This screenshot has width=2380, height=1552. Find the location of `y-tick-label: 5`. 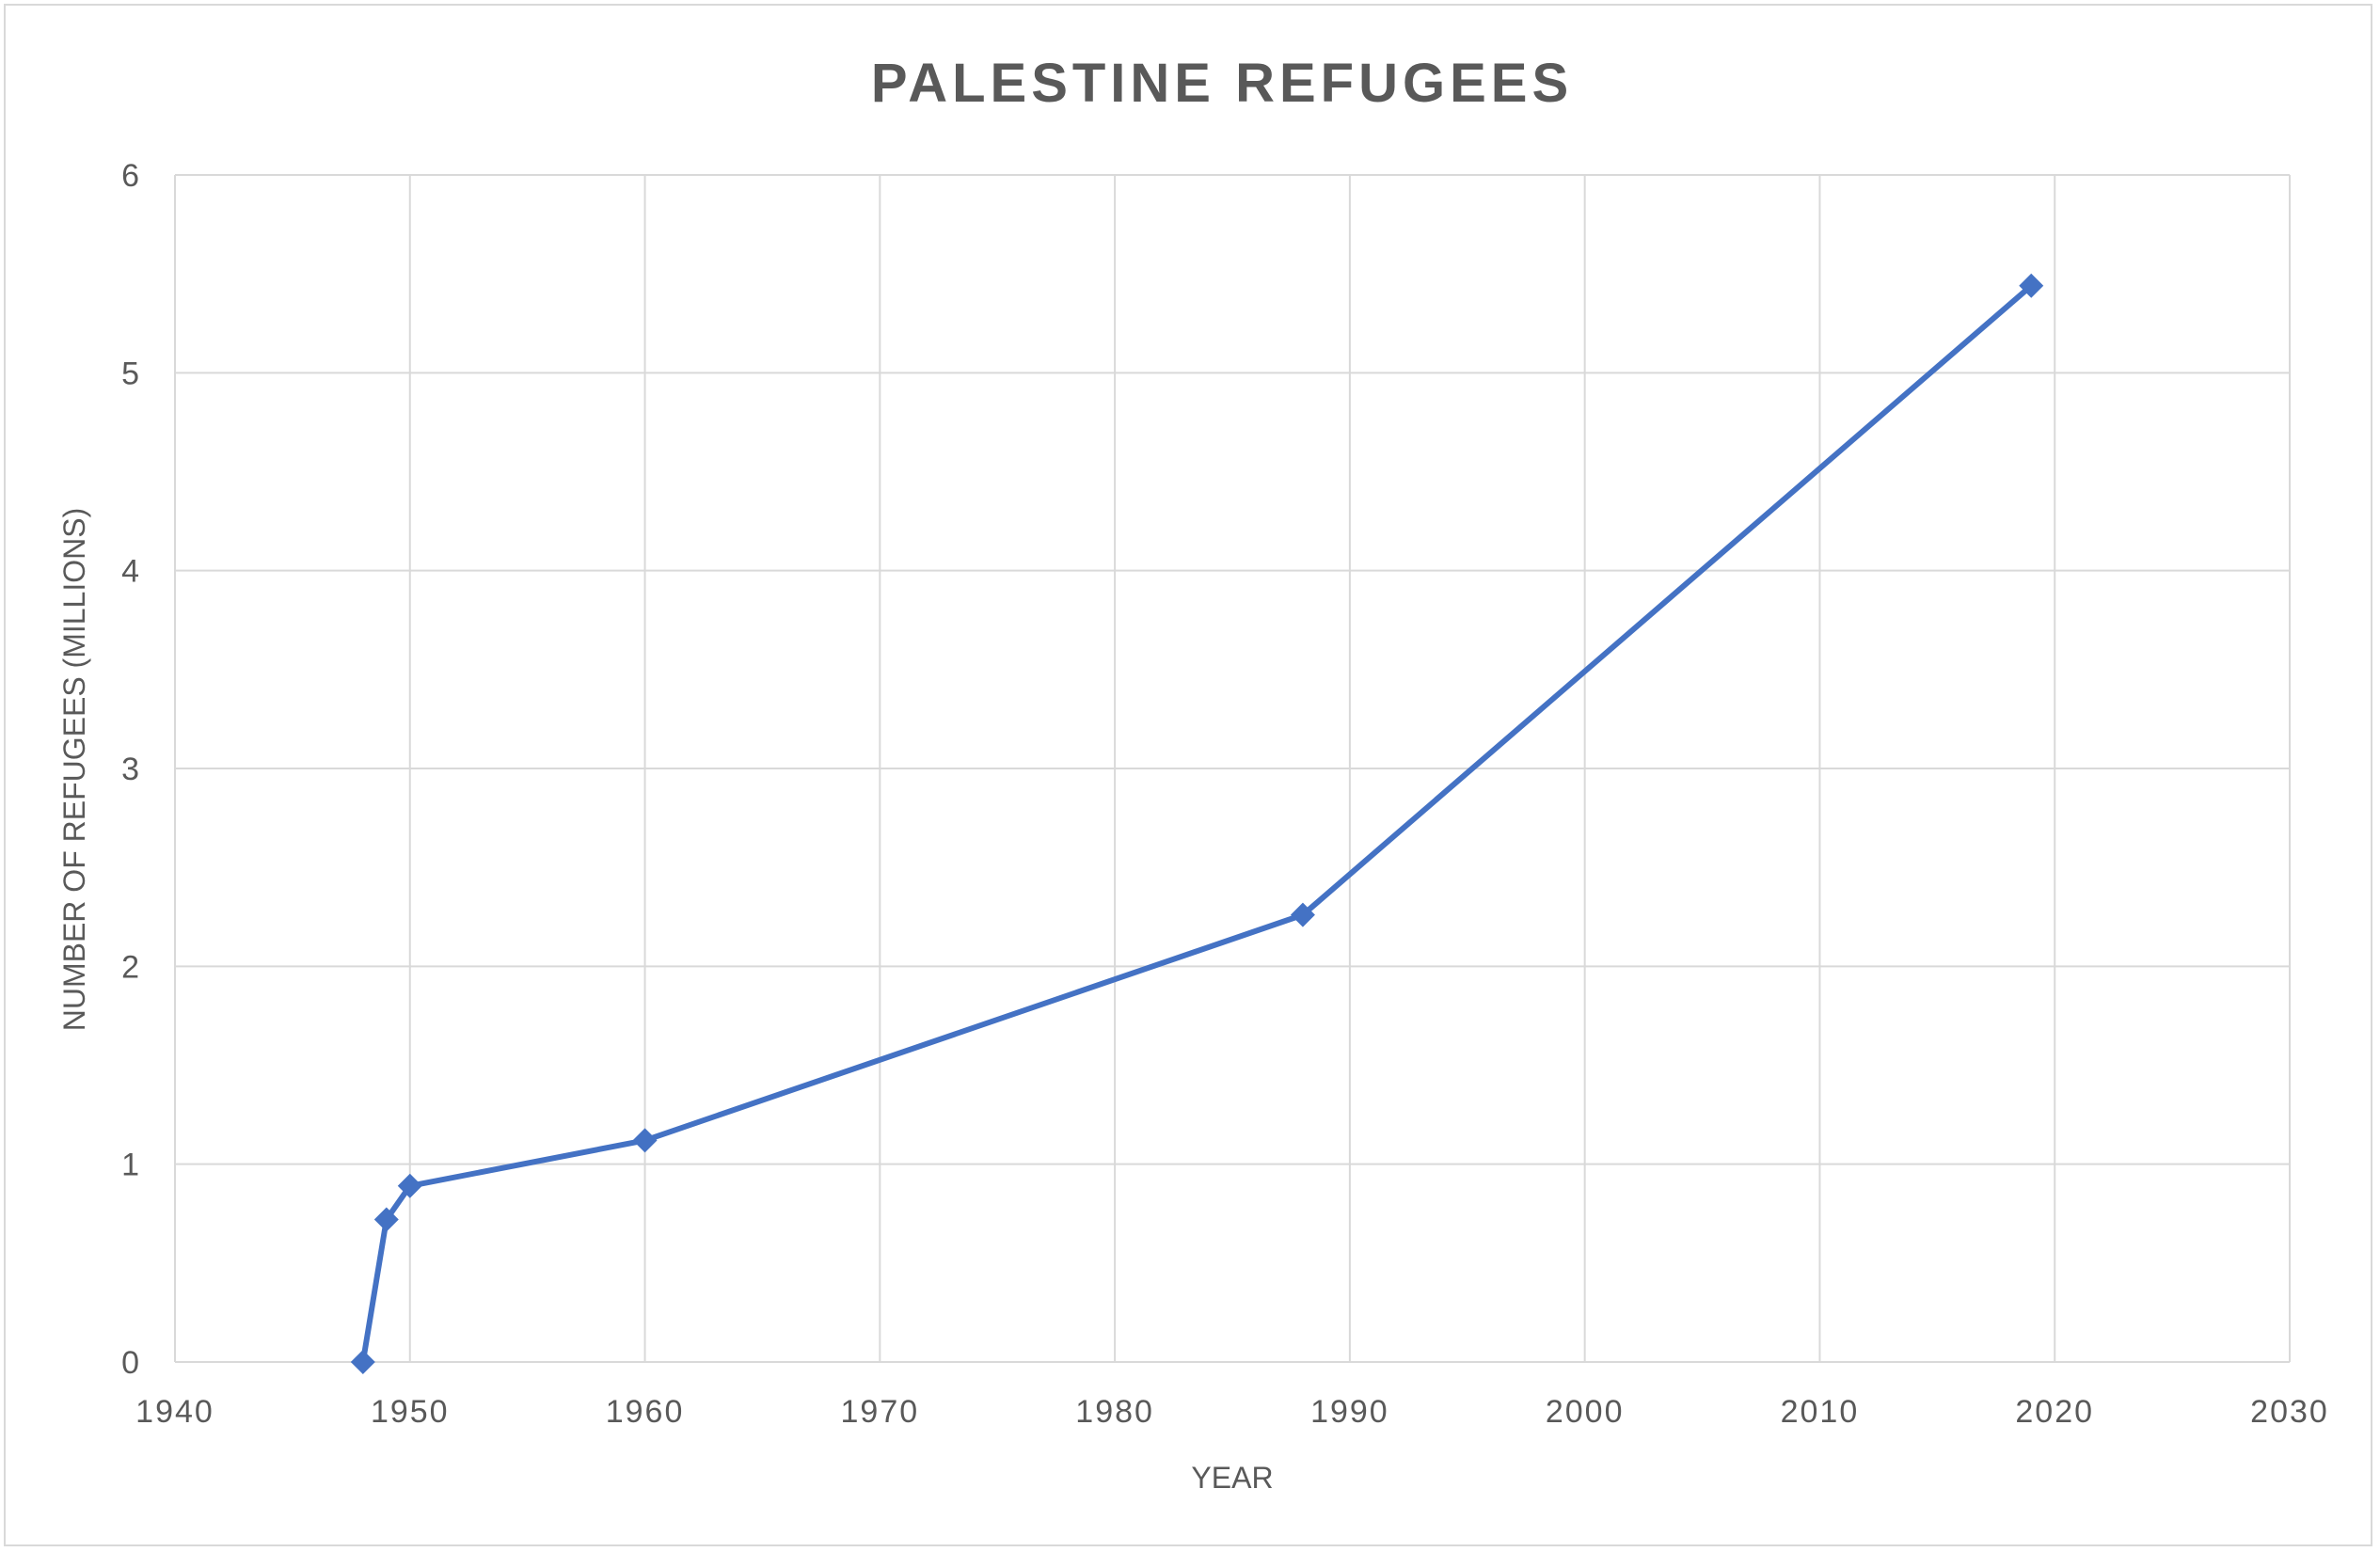

y-tick-label: 5 is located at coordinates (131, 373).